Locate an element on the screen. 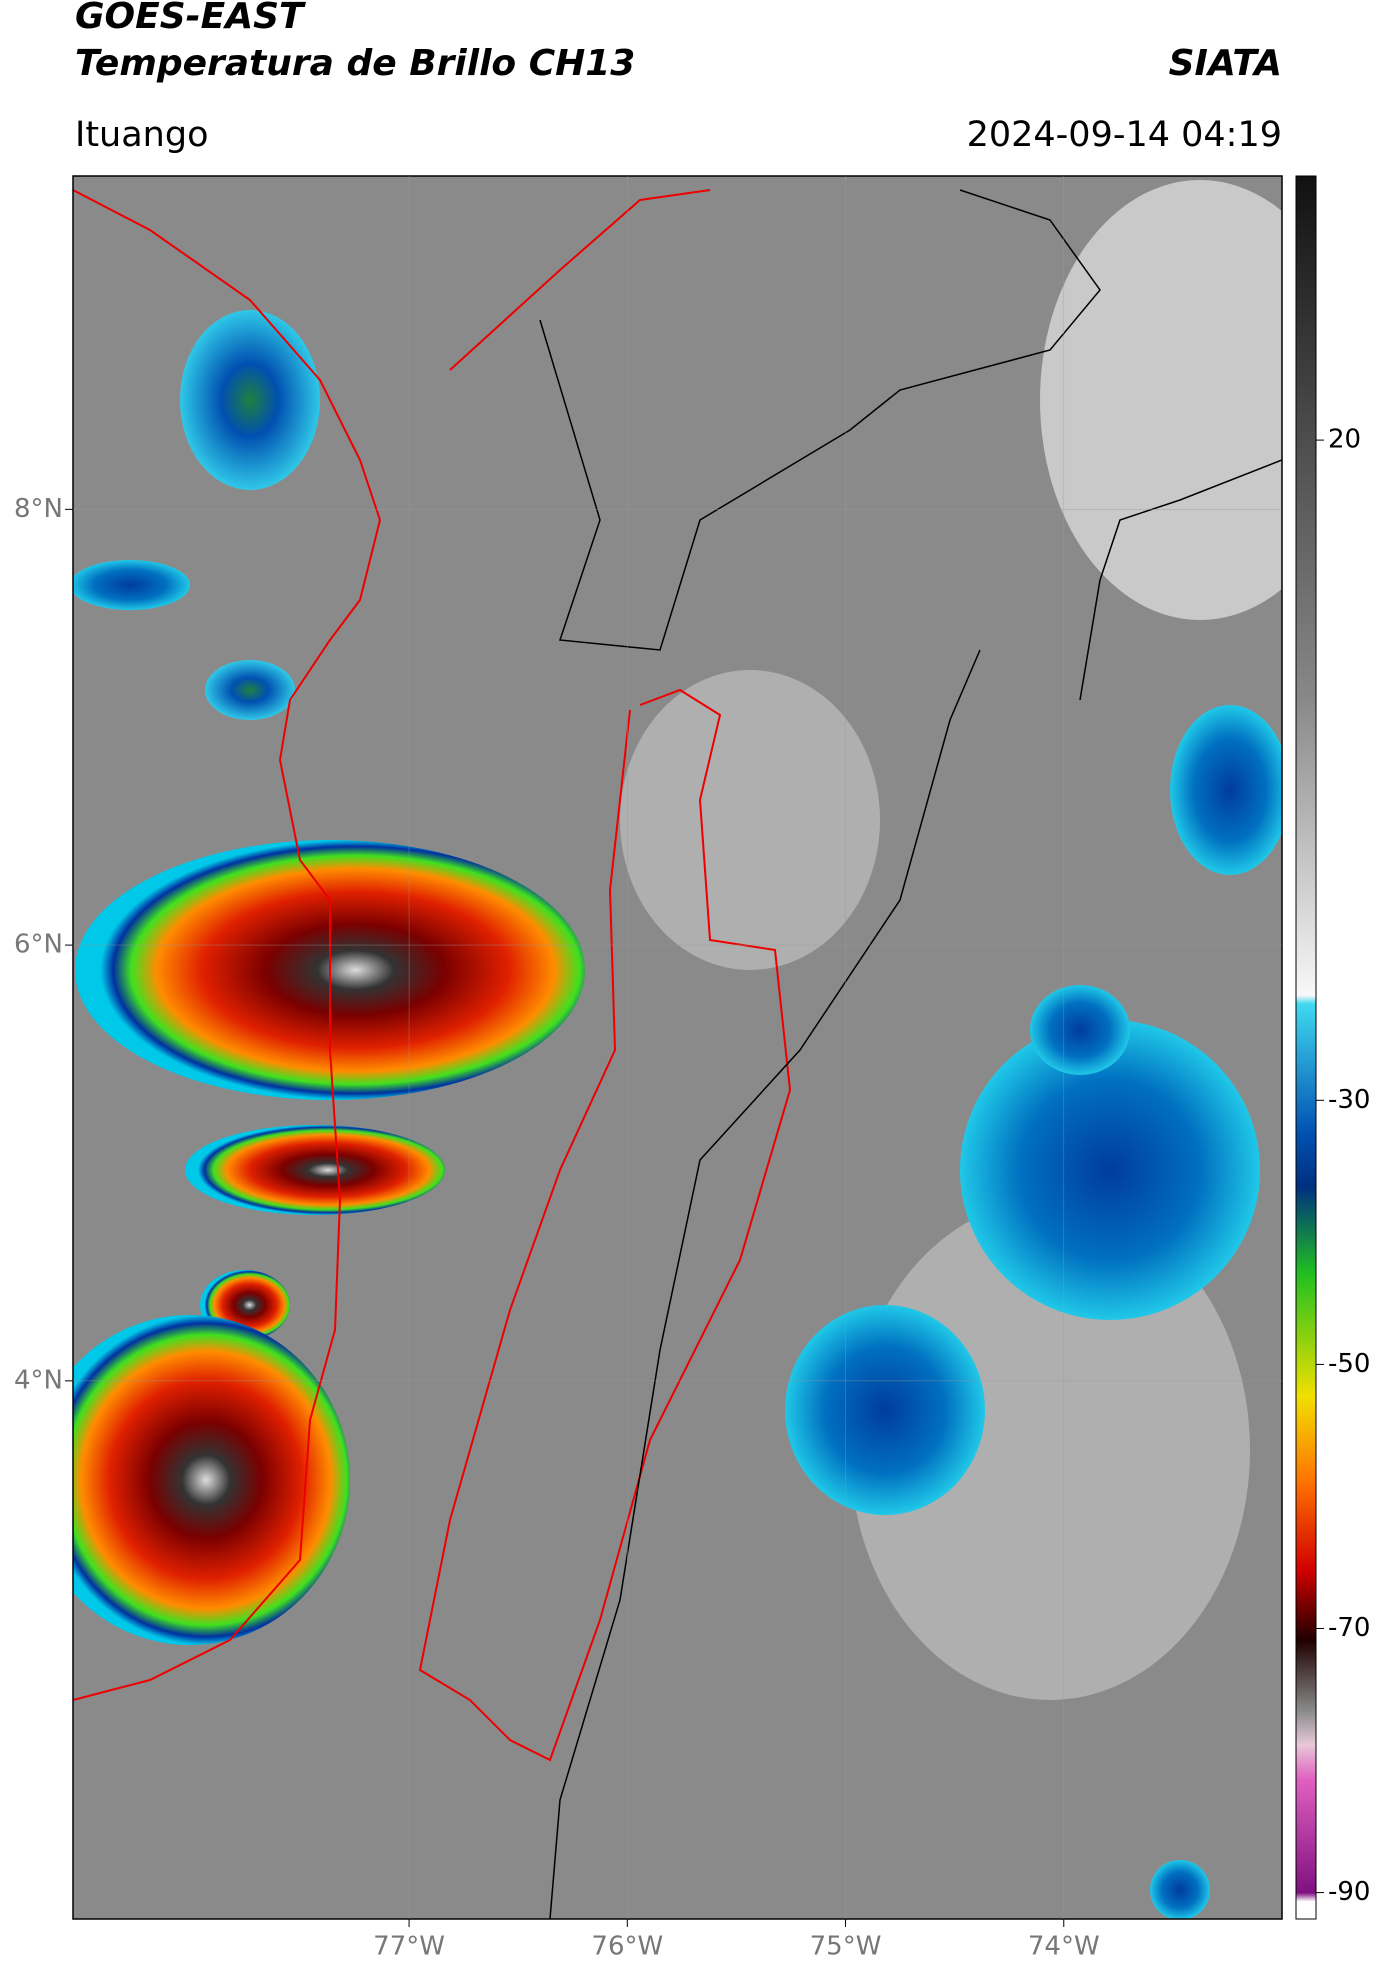 The height and width of the screenshot is (1985, 1384). colorbar-label: -50 is located at coordinates (1349, 1364).